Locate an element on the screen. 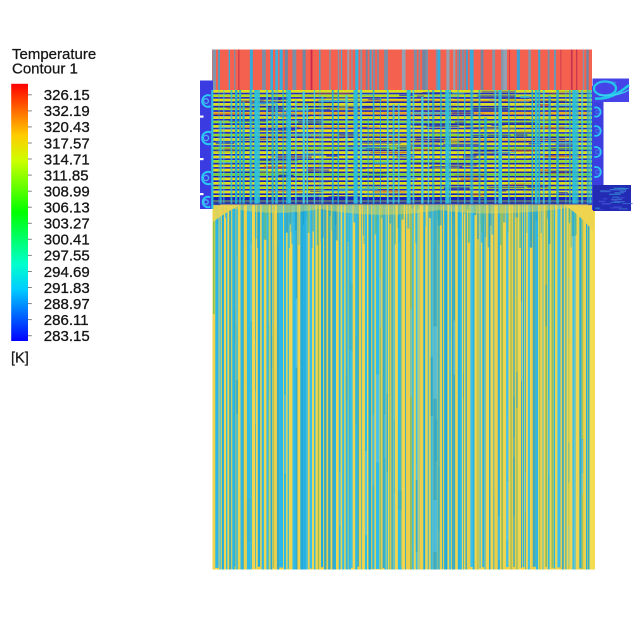 This screenshot has height=640, width=640. svg-text: 286.11 is located at coordinates (66, 320).